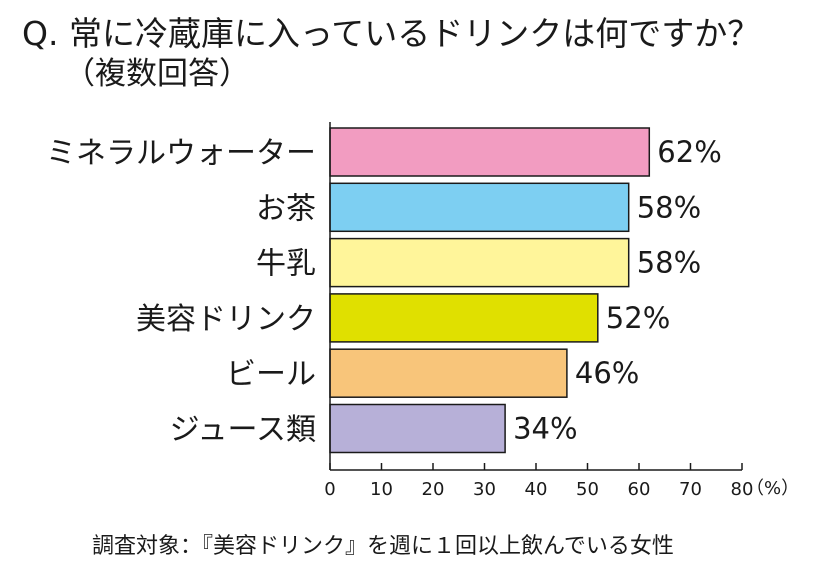  Describe the element at coordinates (433, 489) in the screenshot. I see `x-tick-label: 20` at that location.